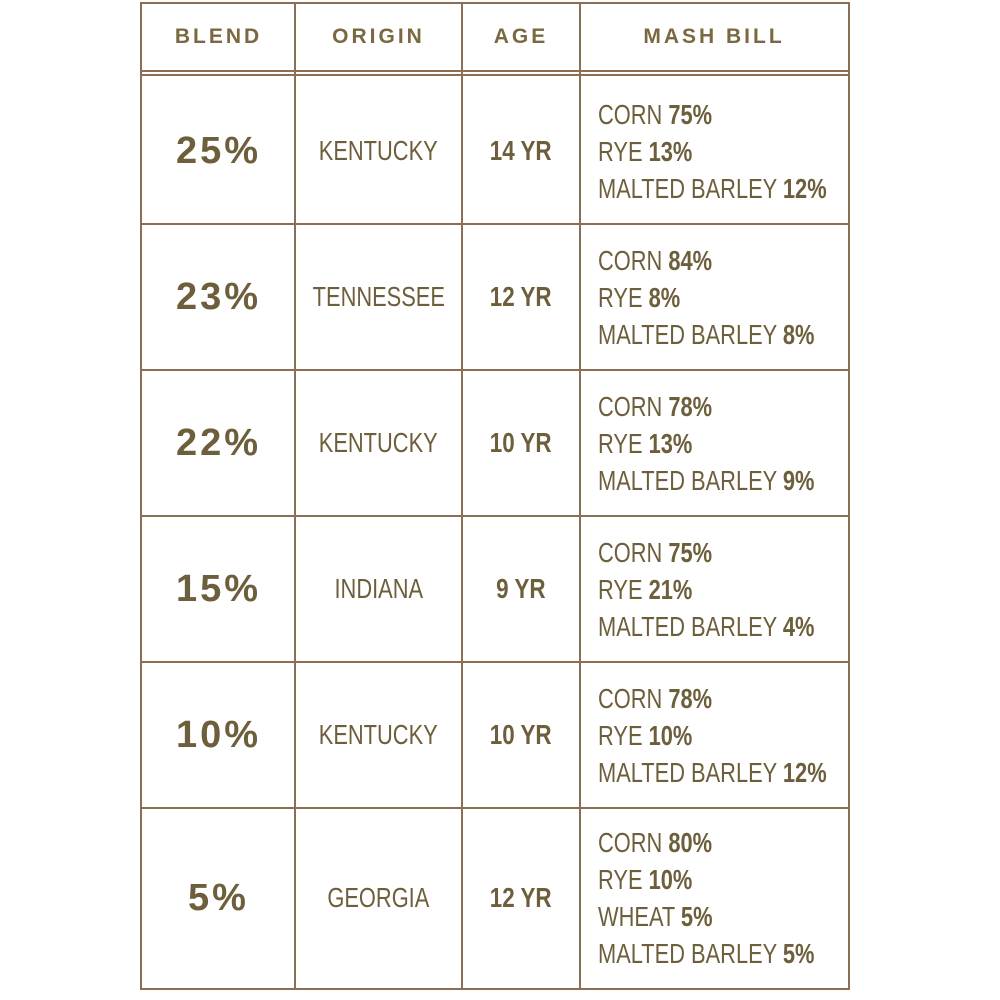  Describe the element at coordinates (804, 188) in the screenshot. I see `grain-percent: 12%` at that location.